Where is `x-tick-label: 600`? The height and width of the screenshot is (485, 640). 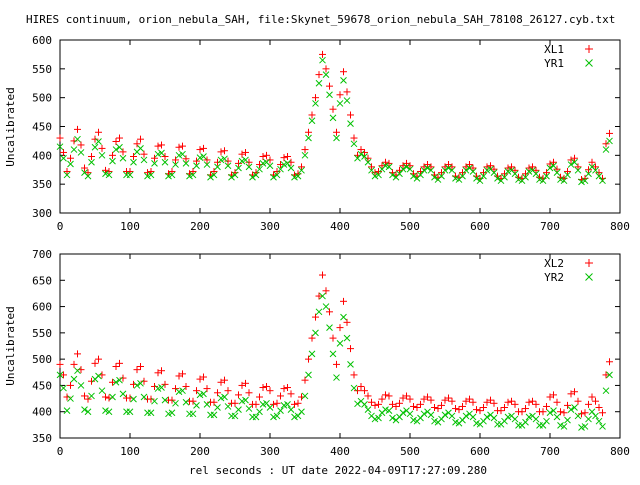 x-tick-label: 600 is located at coordinates (480, 226).